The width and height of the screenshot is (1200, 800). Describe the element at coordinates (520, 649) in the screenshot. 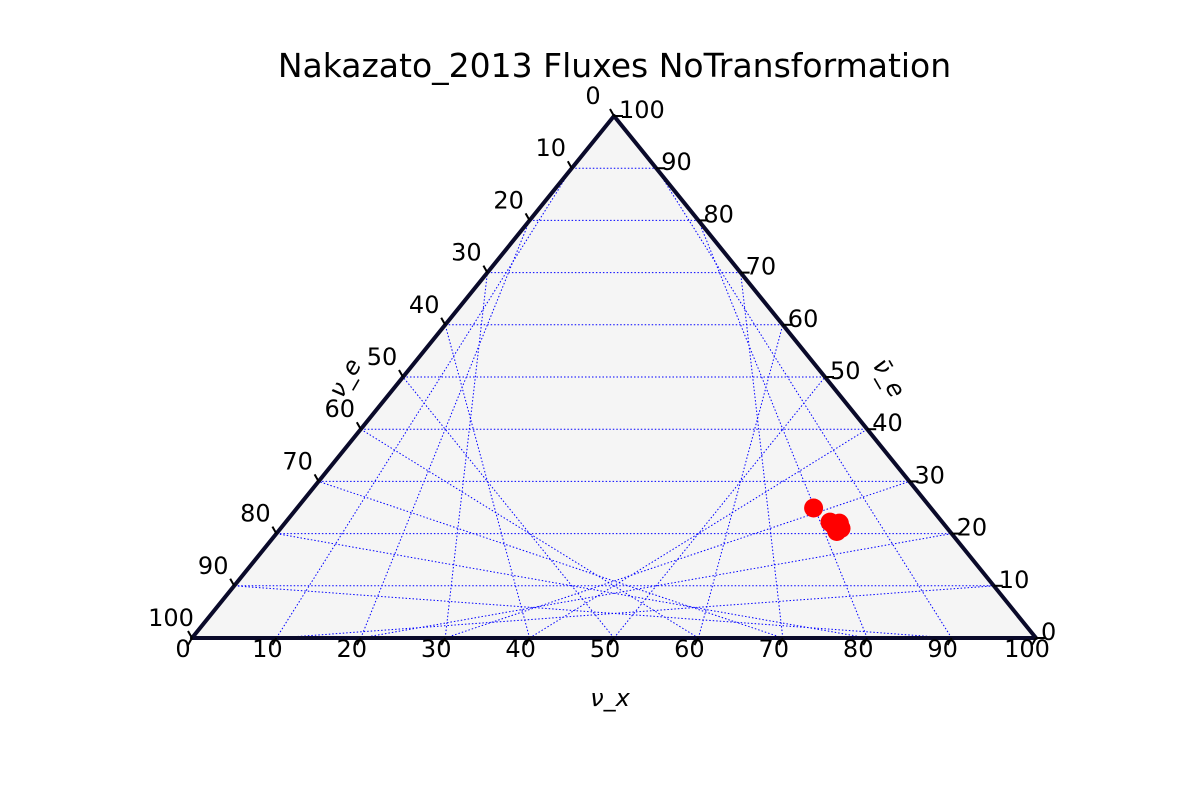

I see `bottom-tick-label: 40` at that location.